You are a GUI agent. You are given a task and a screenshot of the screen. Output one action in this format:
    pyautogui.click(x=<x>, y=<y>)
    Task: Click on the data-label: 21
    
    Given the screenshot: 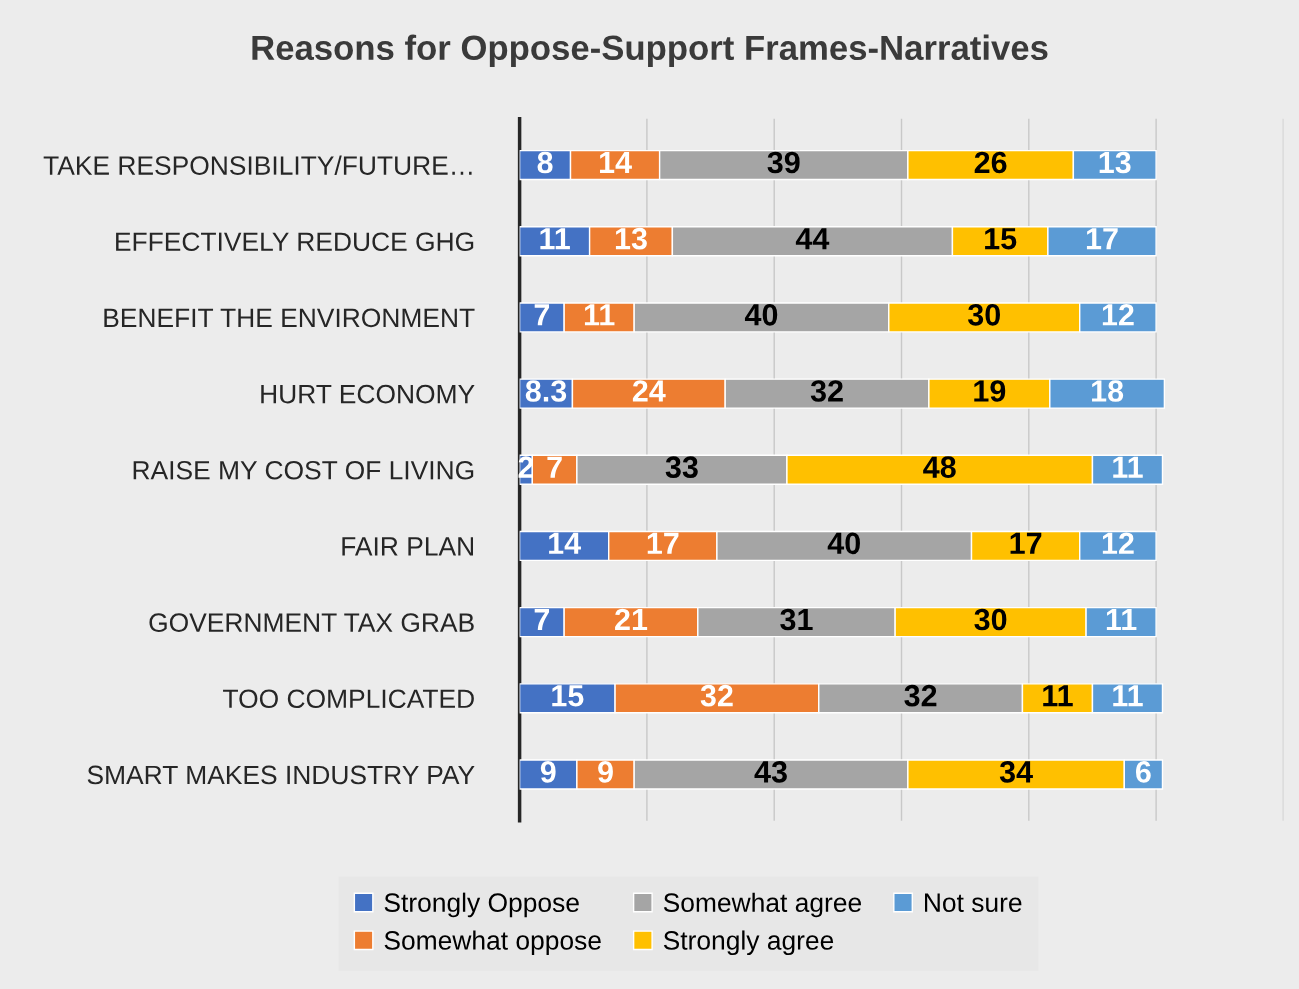 What is the action you would take?
    pyautogui.click(x=631, y=619)
    